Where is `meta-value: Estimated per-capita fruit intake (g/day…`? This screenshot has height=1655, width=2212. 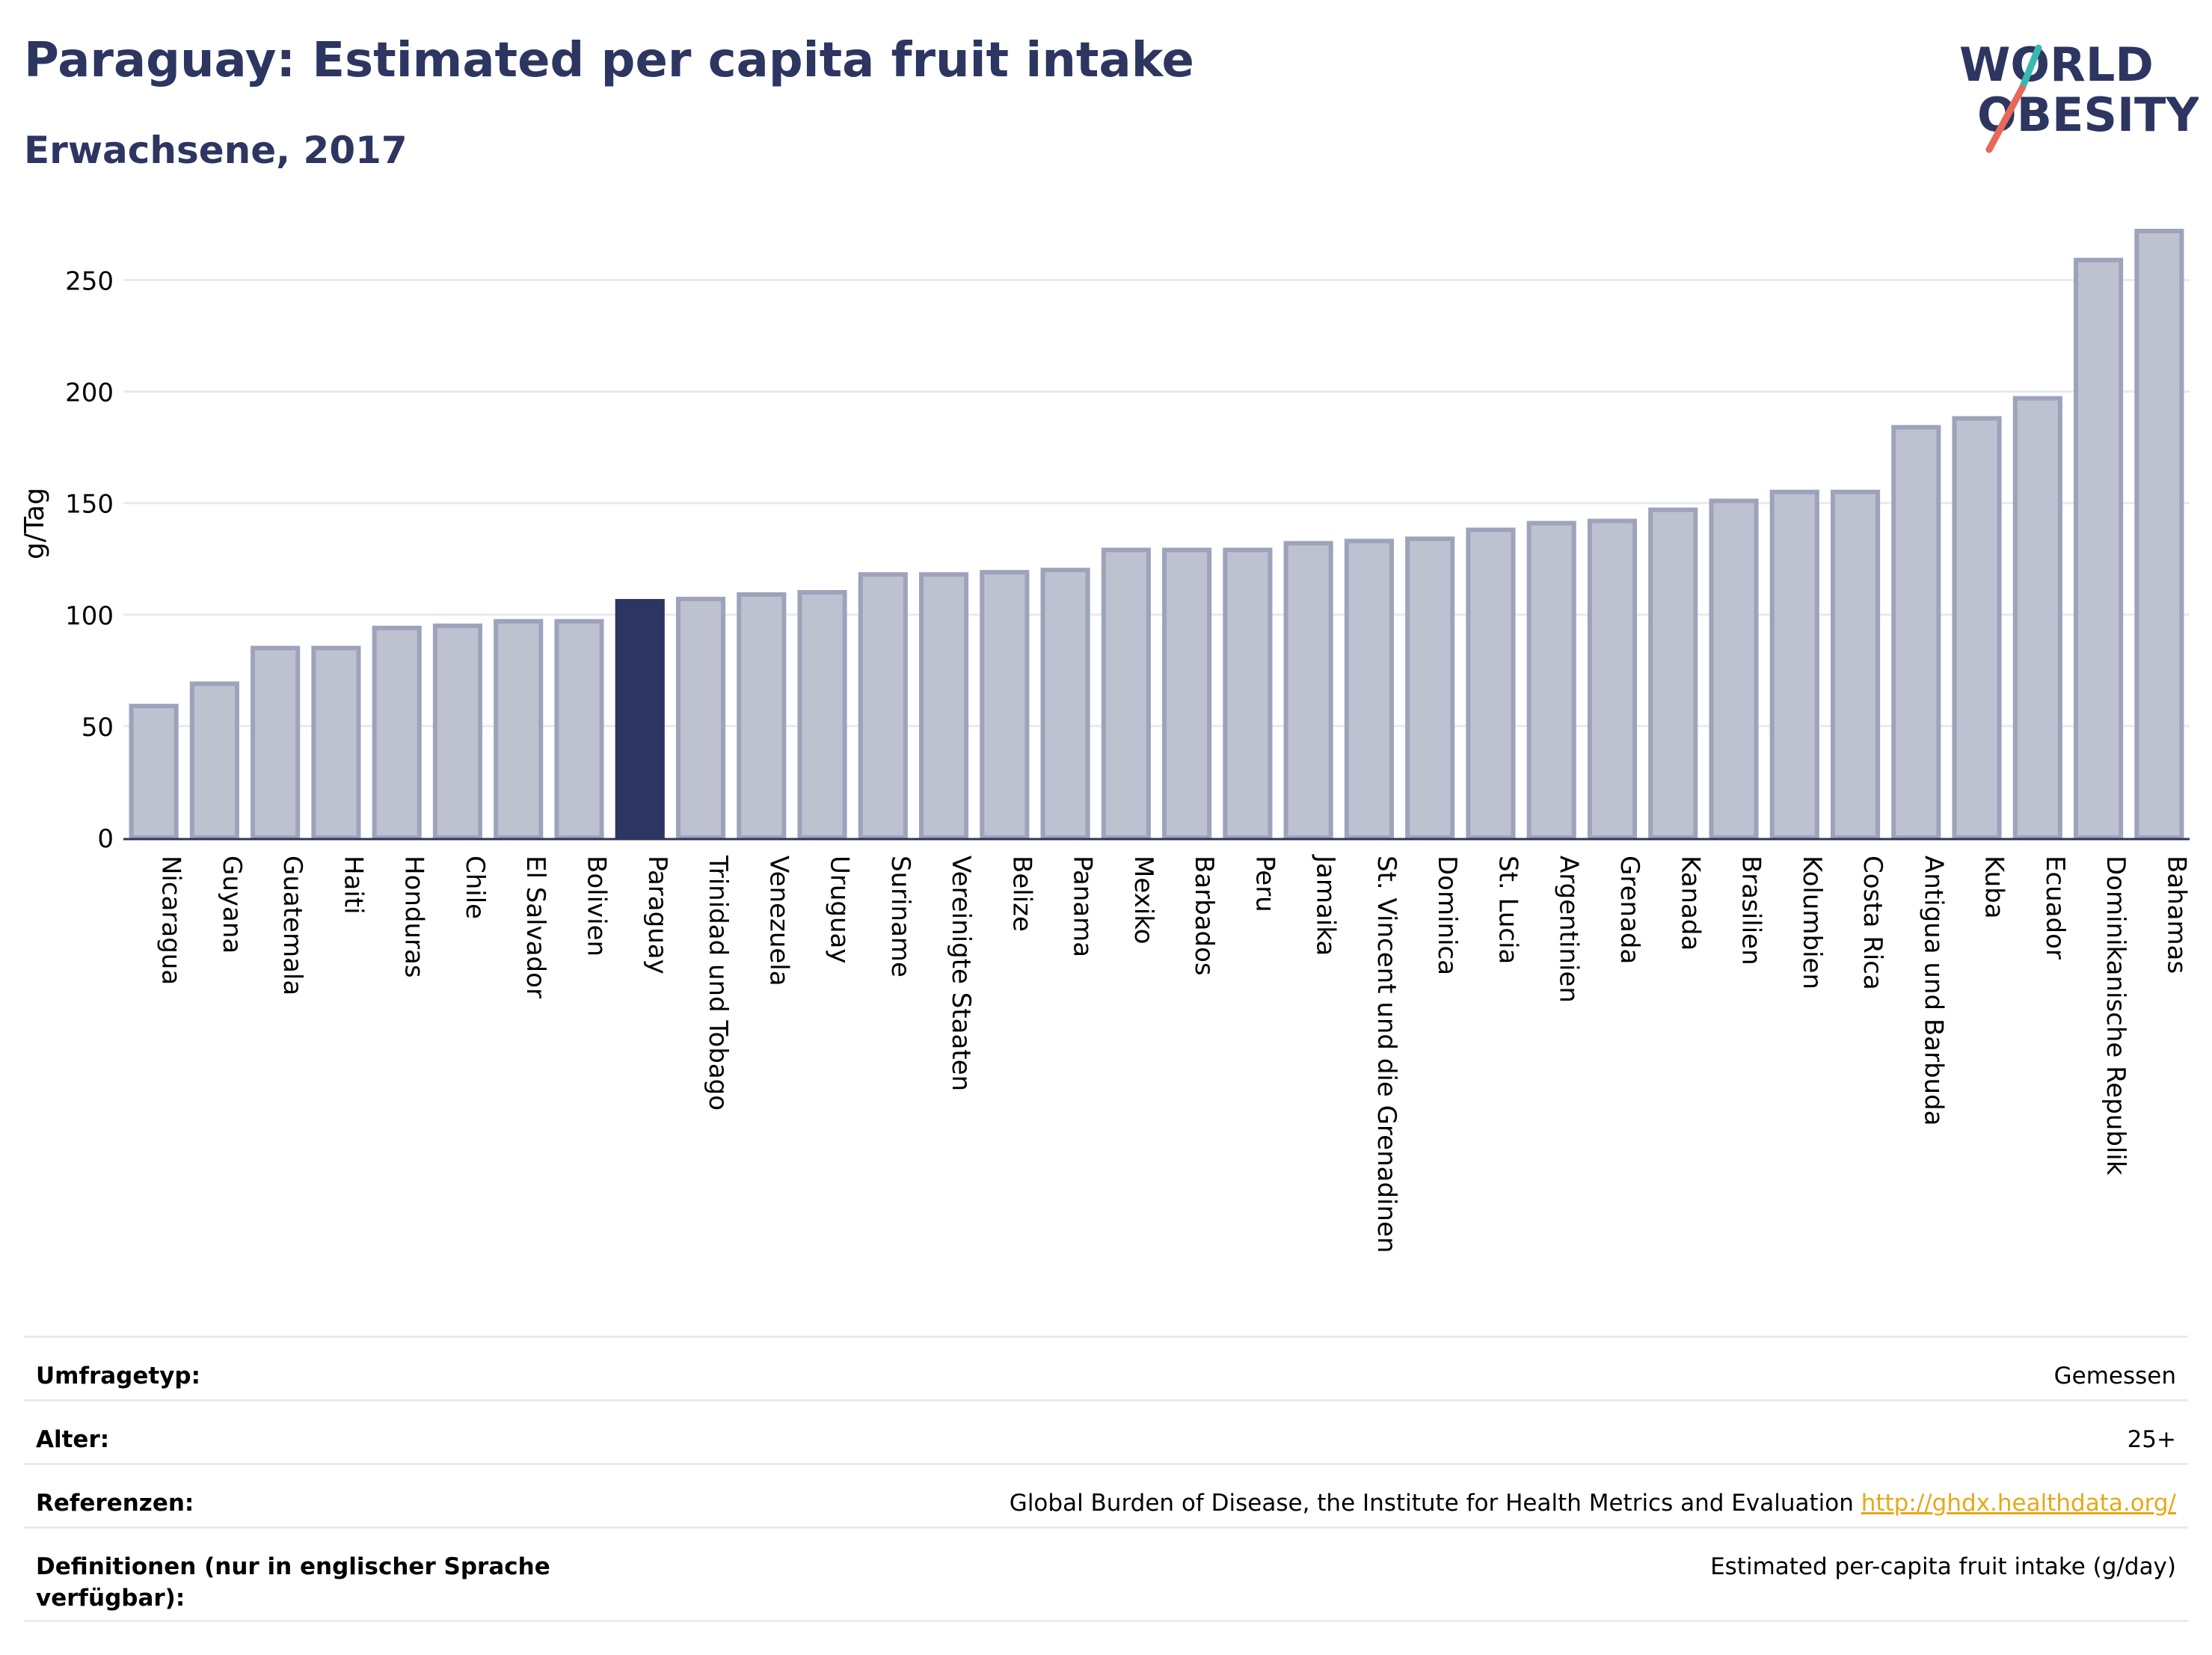
meta-value: Estimated per-capita fruit intake (g/day… is located at coordinates (1949, 1555).